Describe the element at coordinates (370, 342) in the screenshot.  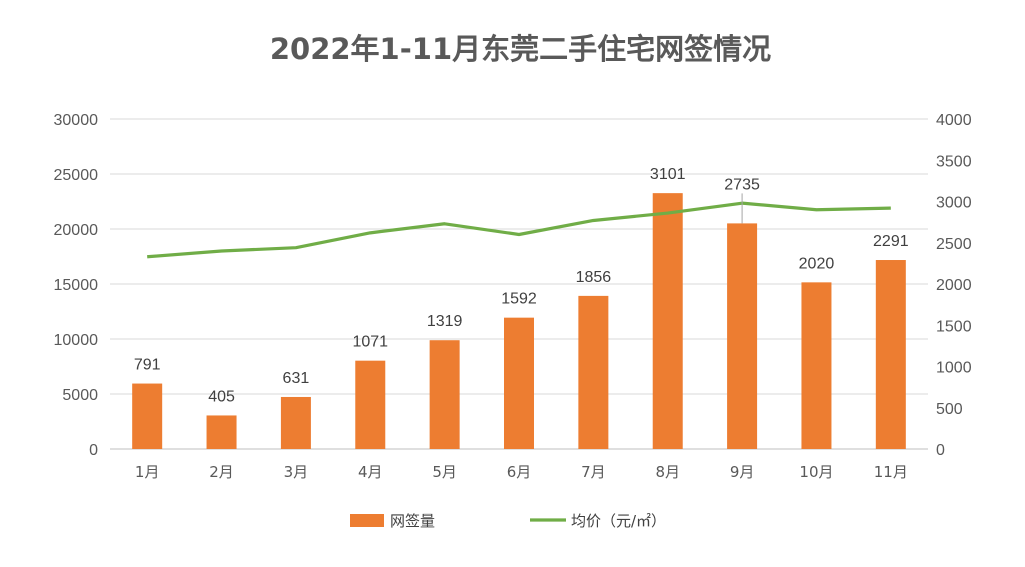
I see `bar-data-label: 1071` at that location.